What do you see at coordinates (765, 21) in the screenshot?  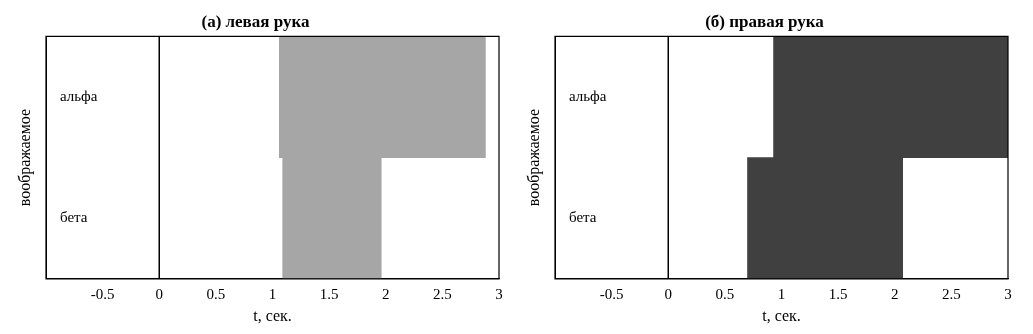 I see `chart-title: (б) правая рука` at bounding box center [765, 21].